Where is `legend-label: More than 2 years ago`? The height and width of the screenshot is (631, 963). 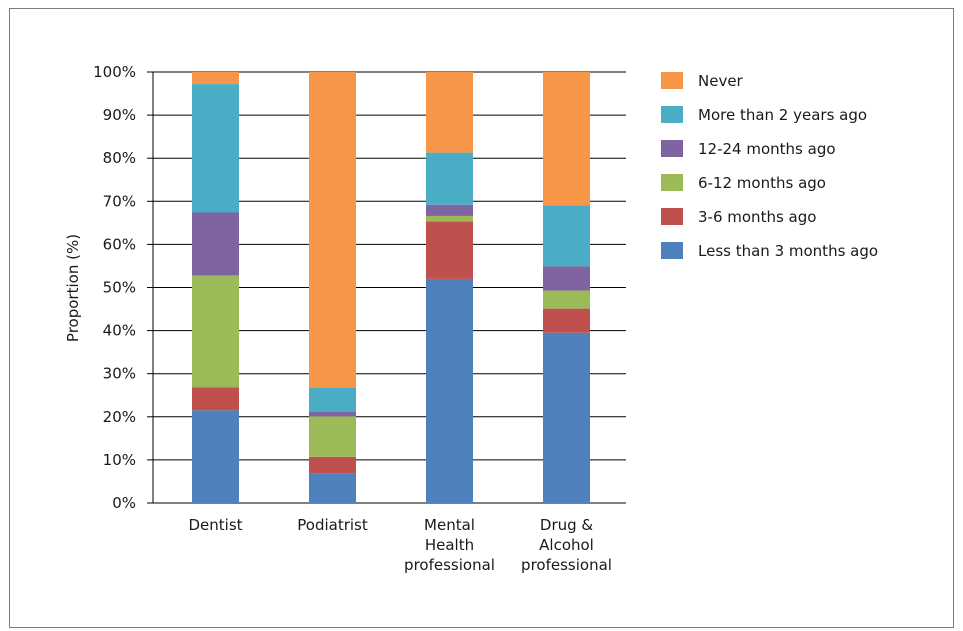 legend-label: More than 2 years ago is located at coordinates (782, 115).